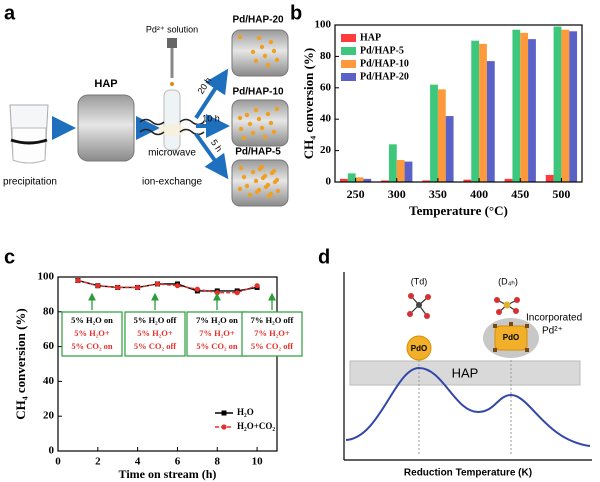  Describe the element at coordinates (92, 320) in the screenshot. I see `annotation-text: 5% H₂O on` at that location.